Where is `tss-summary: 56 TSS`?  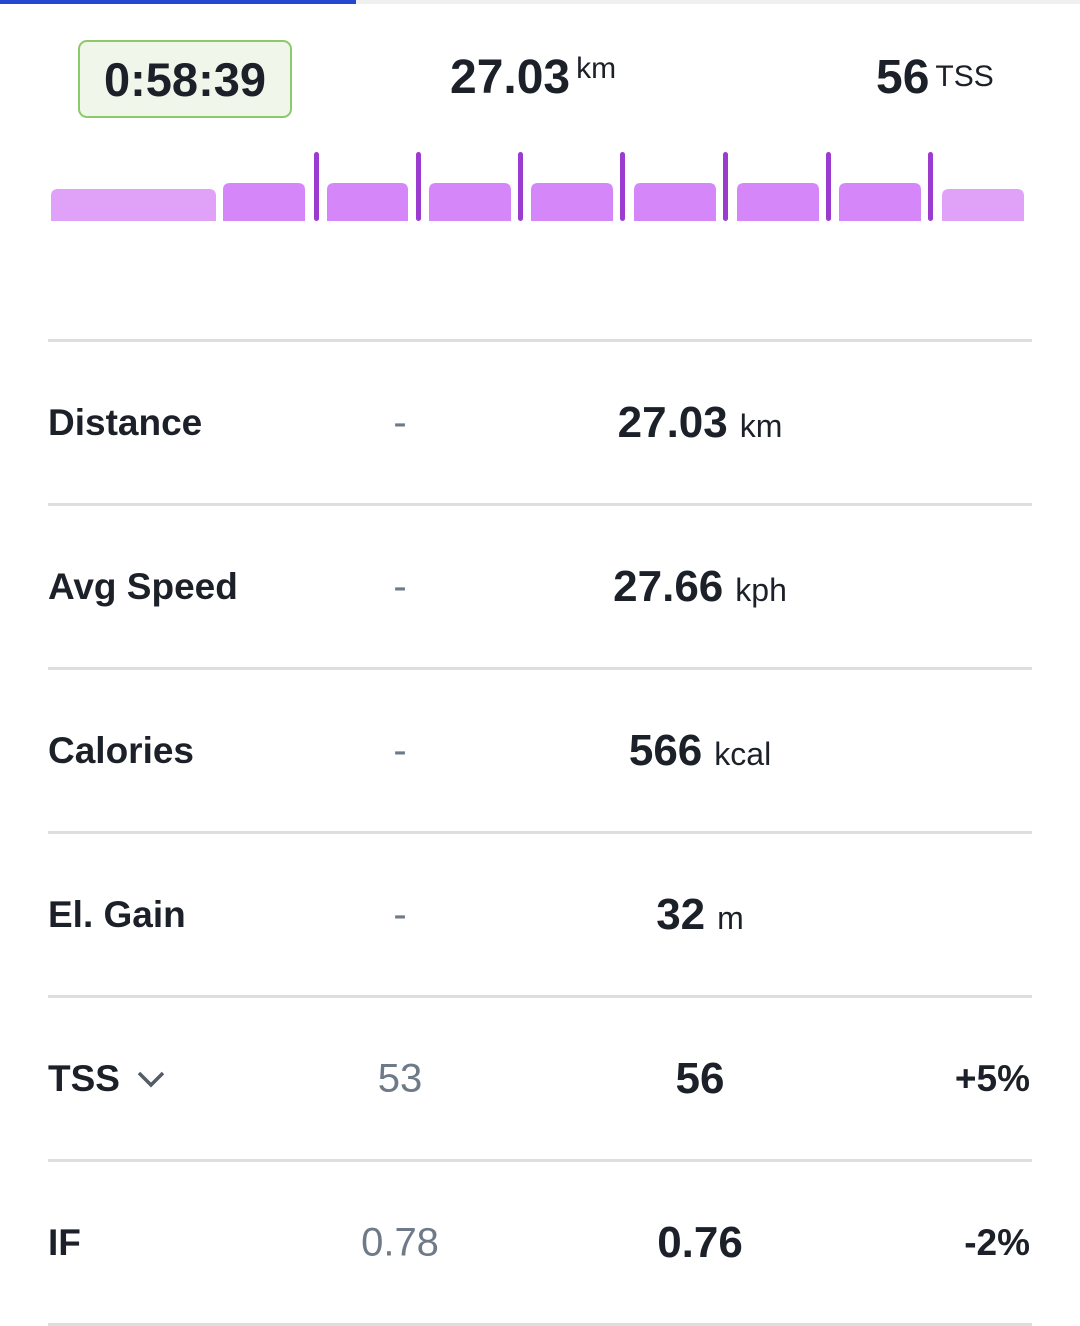
tss-summary: 56 TSS is located at coordinates (935, 77).